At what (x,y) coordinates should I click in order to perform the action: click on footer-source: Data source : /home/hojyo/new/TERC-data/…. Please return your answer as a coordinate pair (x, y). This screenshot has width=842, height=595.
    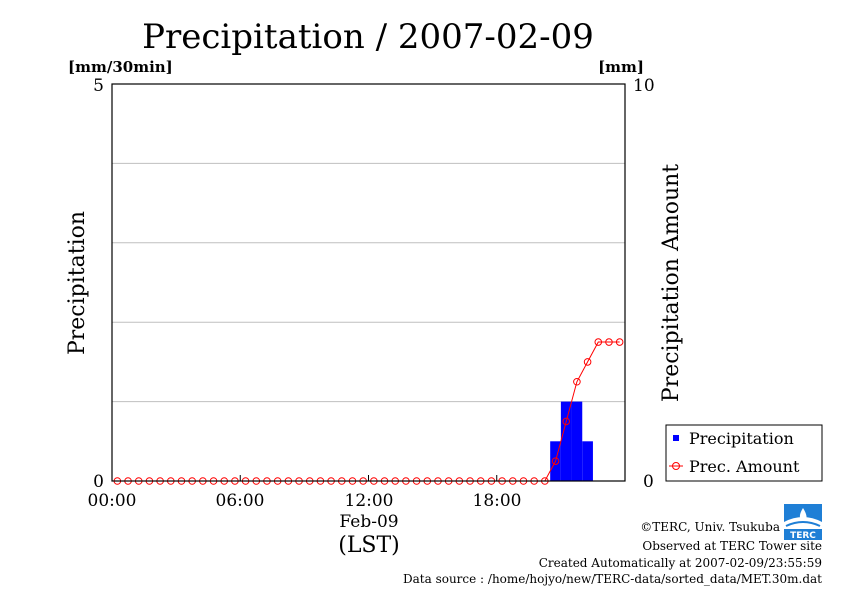
    Looking at the image, I should click on (612, 579).